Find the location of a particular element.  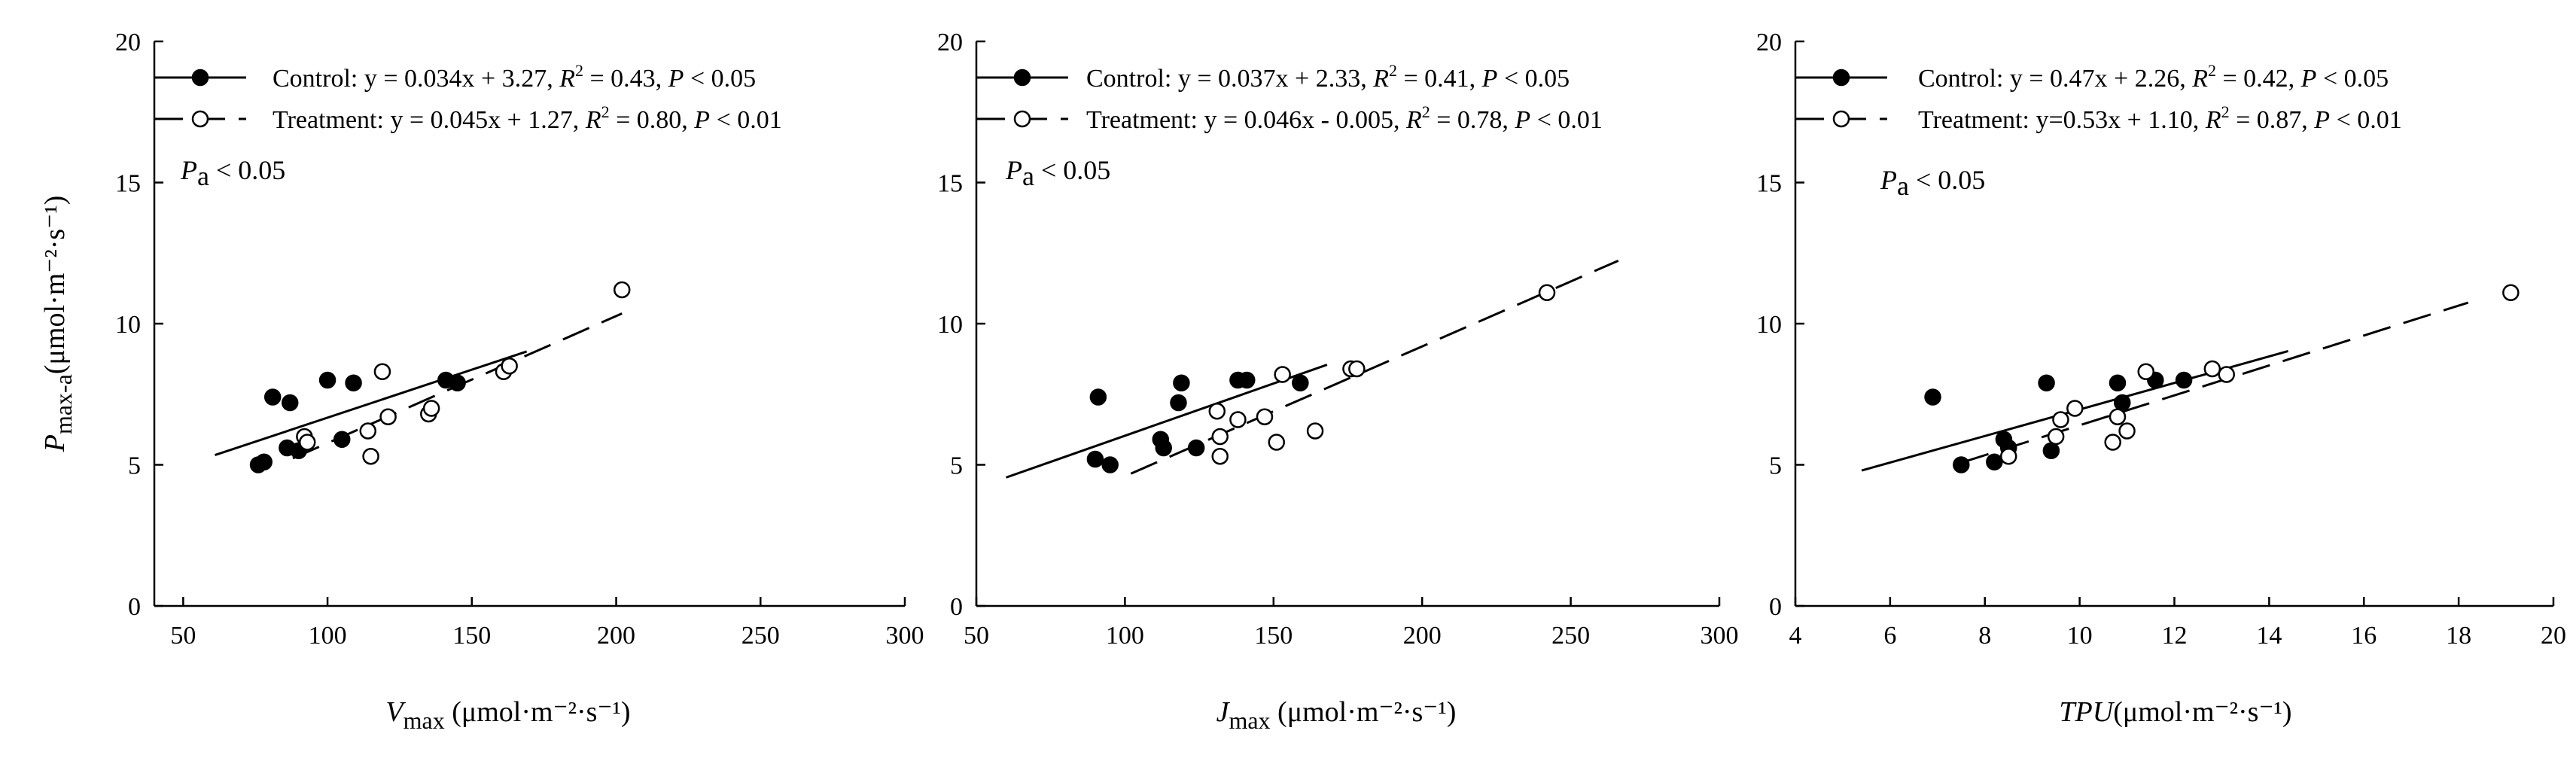

x-tick-label: 18 is located at coordinates (2459, 636).